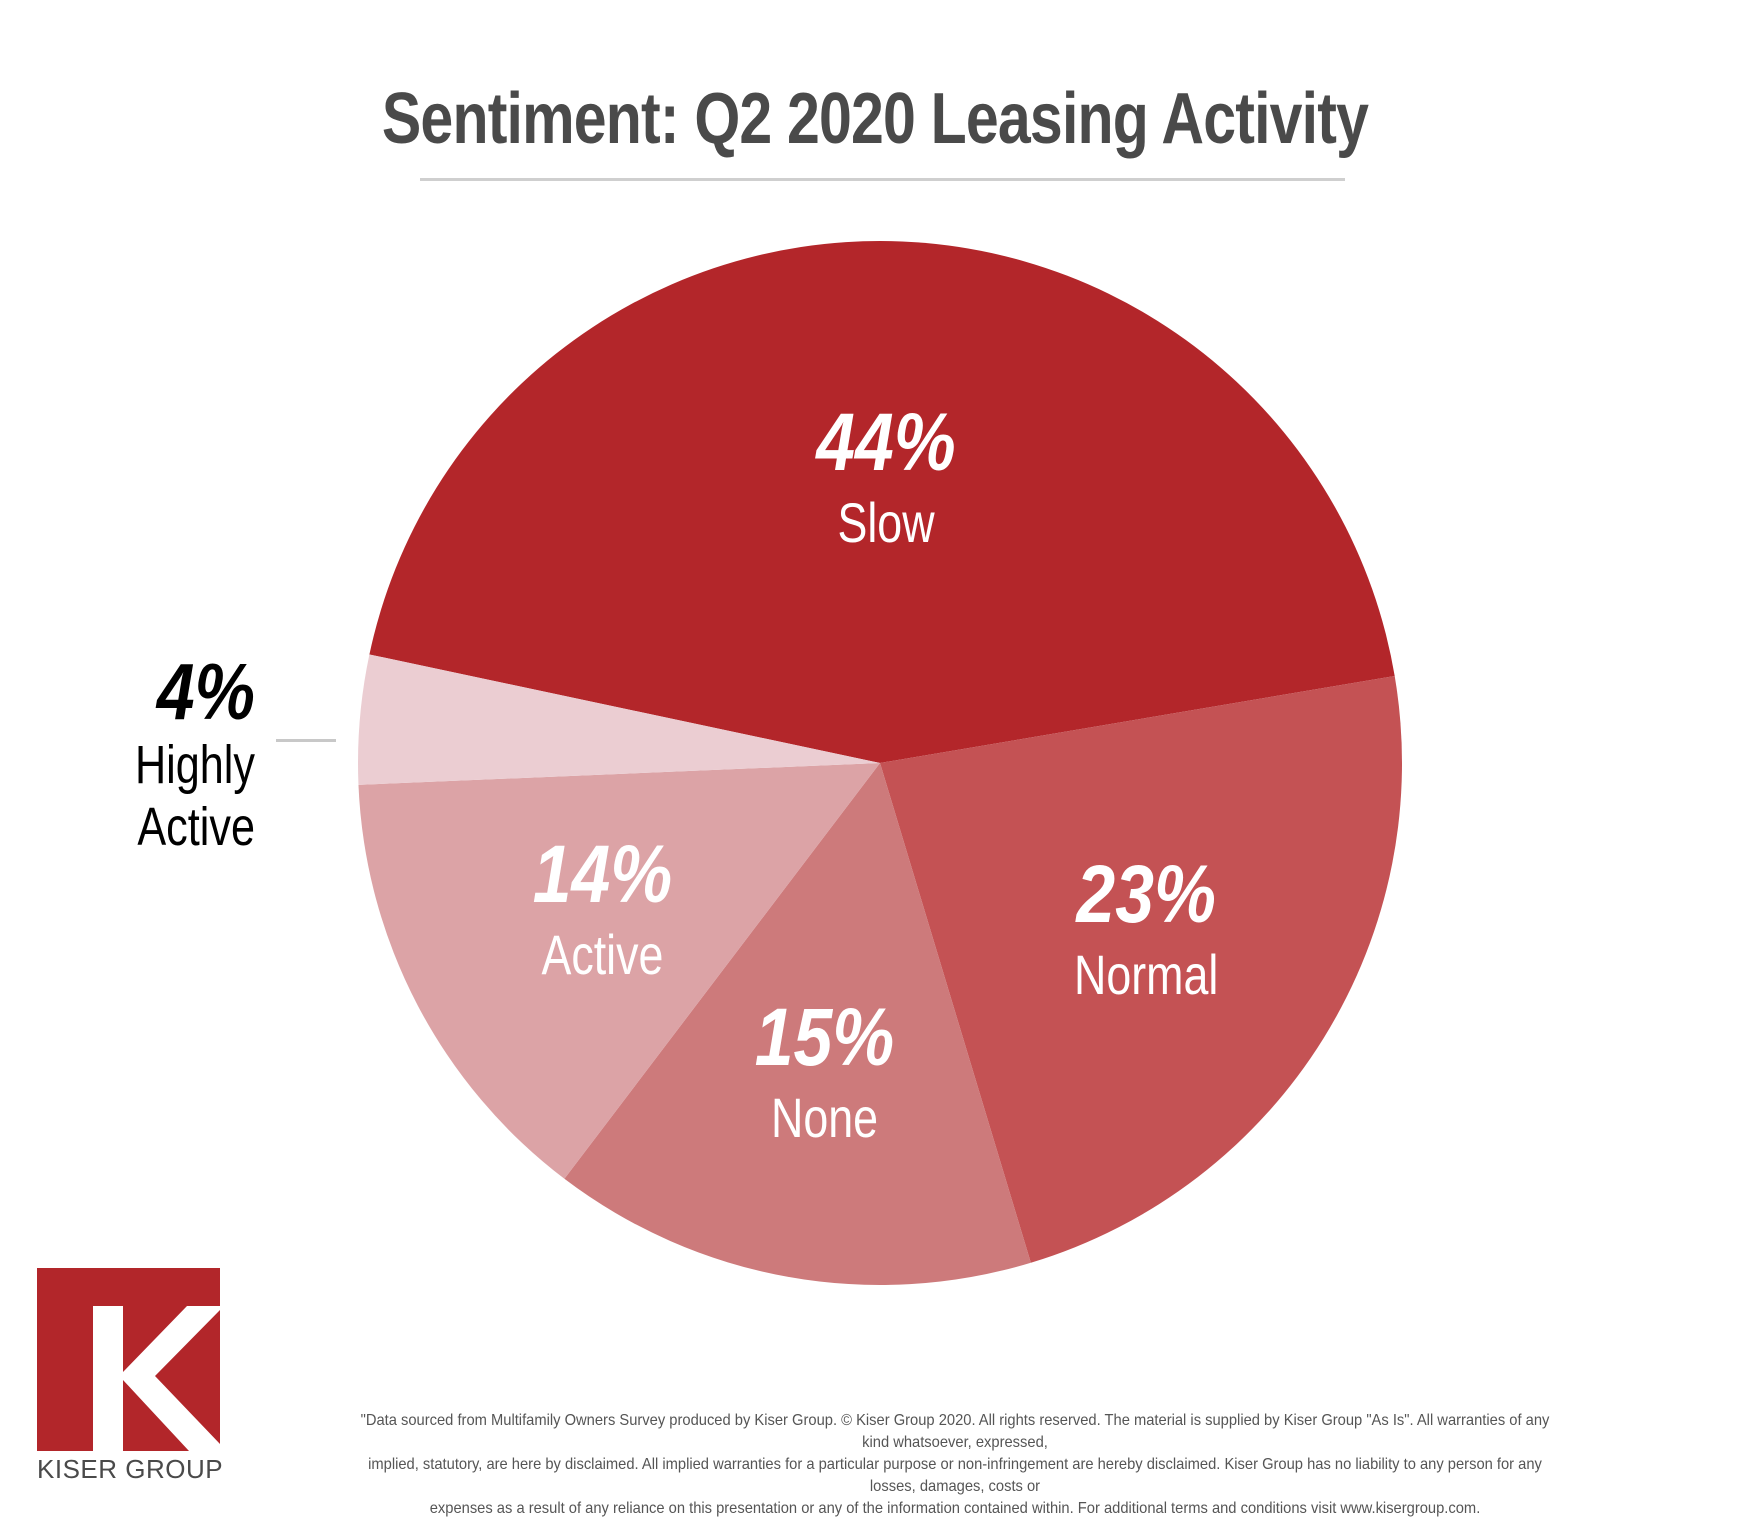 This screenshot has height=1520, width=1750. I want to click on slice-label-none: None, so click(824, 1117).